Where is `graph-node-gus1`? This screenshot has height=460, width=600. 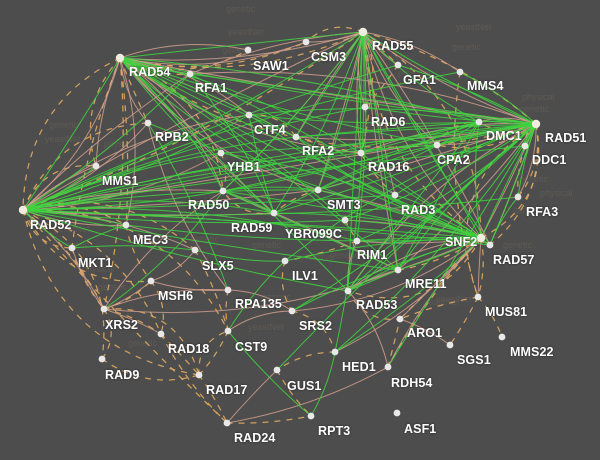 graph-node-gus1 is located at coordinates (277, 370).